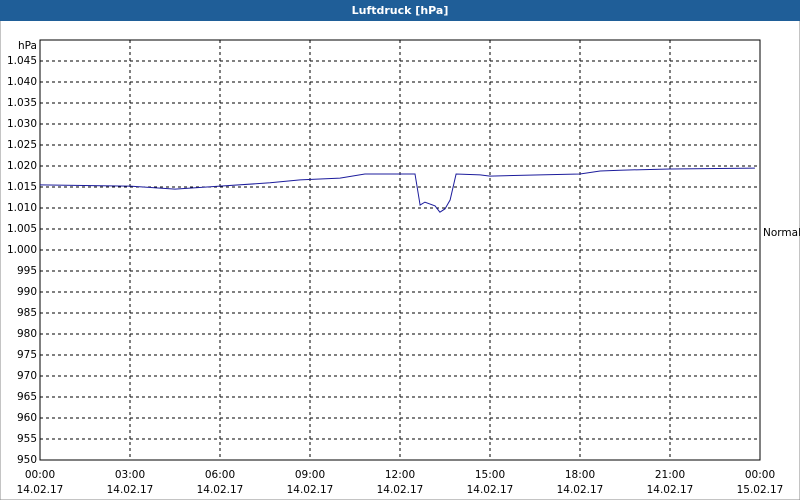  I want to click on y-tick-label: 955, so click(27, 439).